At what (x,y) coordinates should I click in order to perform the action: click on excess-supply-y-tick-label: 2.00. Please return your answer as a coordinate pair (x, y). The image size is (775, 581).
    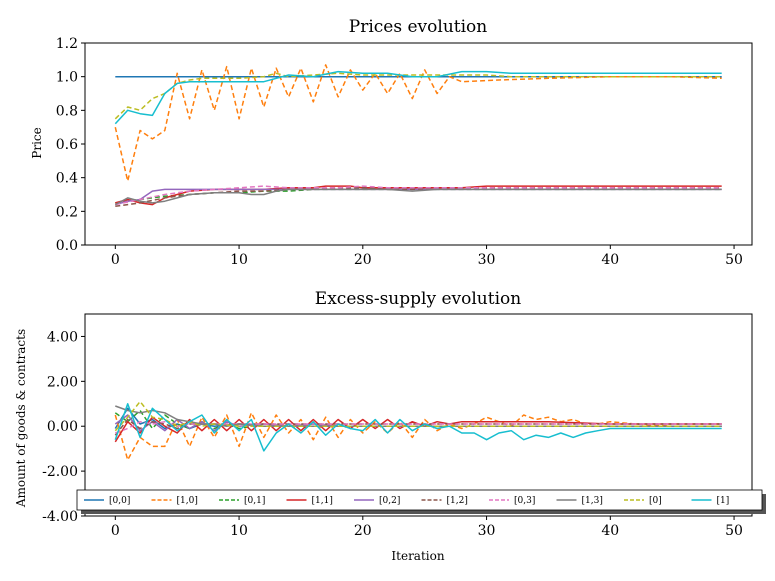
    Looking at the image, I should click on (62, 382).